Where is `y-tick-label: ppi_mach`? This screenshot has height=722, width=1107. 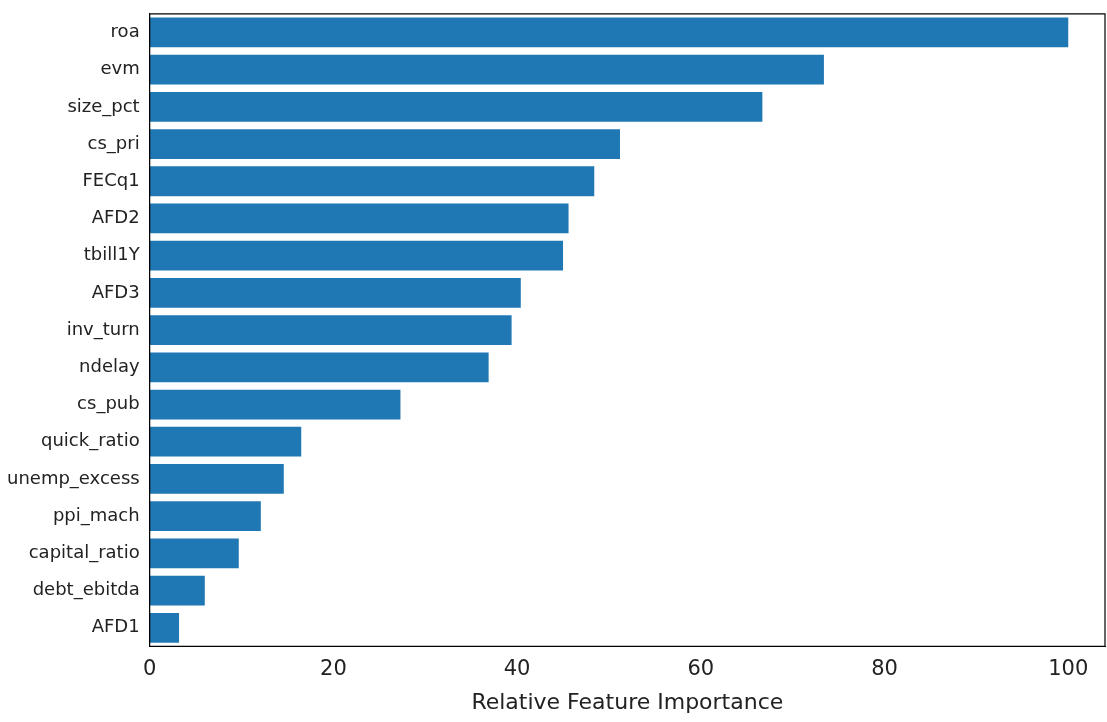
y-tick-label: ppi_mach is located at coordinates (96, 514).